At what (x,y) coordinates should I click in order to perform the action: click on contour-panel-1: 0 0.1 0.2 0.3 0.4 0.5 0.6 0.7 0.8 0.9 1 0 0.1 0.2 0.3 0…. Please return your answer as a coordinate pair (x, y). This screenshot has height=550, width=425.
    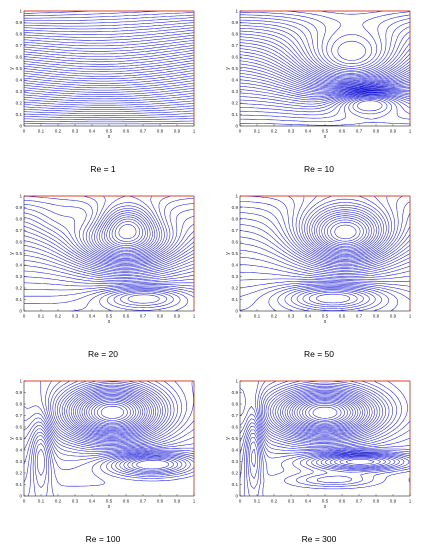
    Looking at the image, I should click on (318, 91).